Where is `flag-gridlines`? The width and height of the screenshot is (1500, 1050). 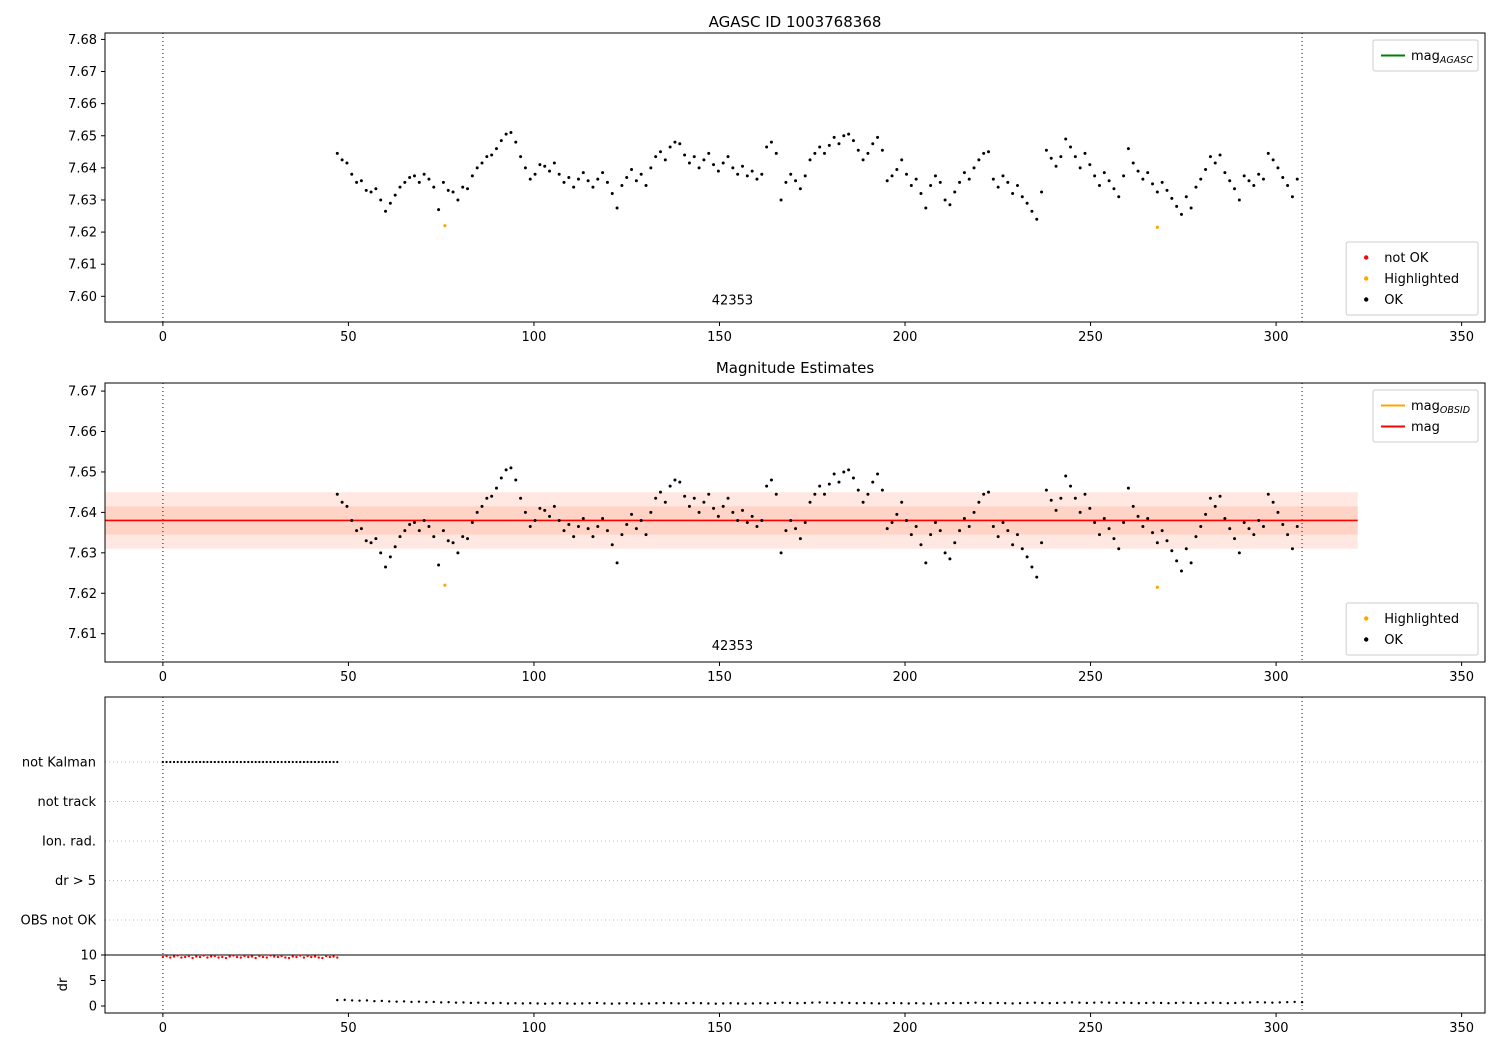
flag-gridlines is located at coordinates (795, 841).